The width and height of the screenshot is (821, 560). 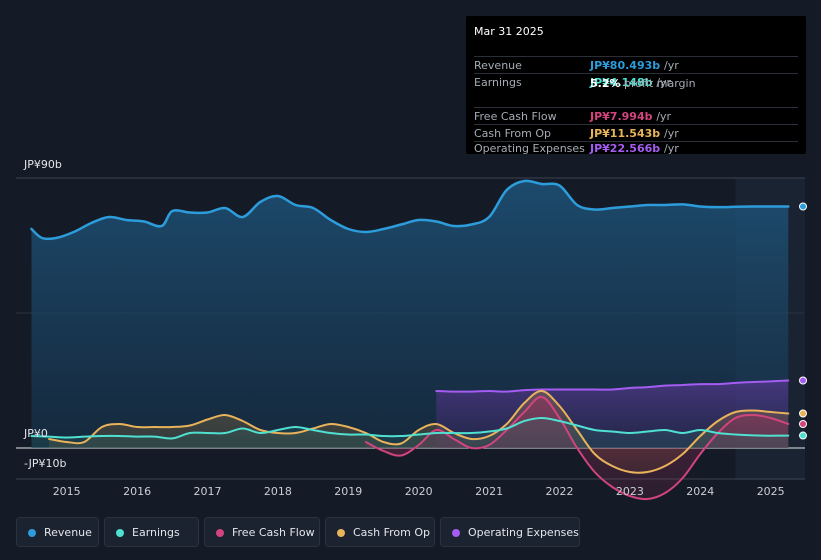 What do you see at coordinates (392, 532) in the screenshot?
I see `legend-label: Cash From Op` at bounding box center [392, 532].